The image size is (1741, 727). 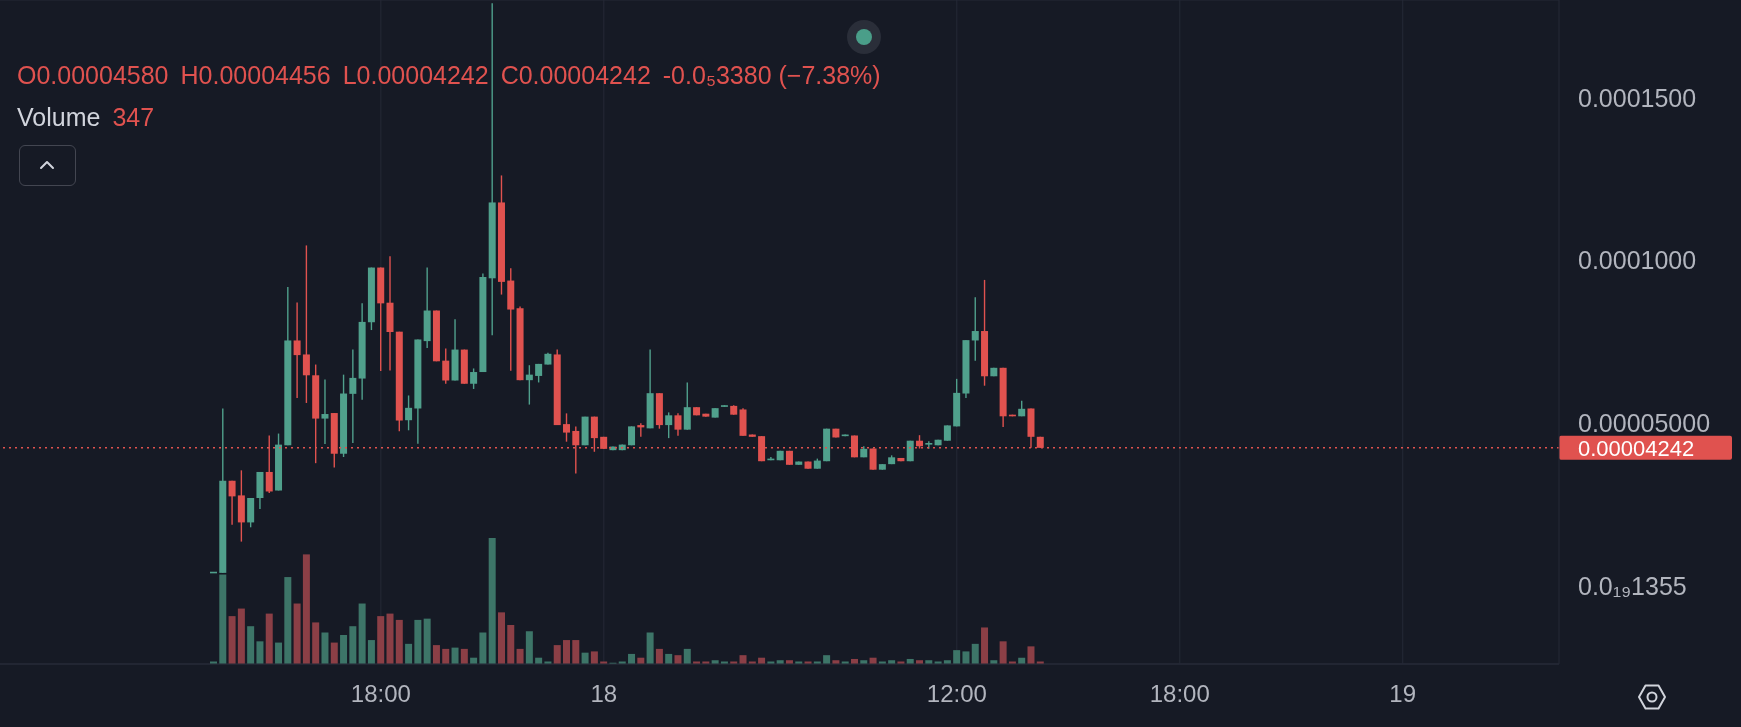 What do you see at coordinates (415, 75) in the screenshot?
I see `annotation: L0.00004242` at bounding box center [415, 75].